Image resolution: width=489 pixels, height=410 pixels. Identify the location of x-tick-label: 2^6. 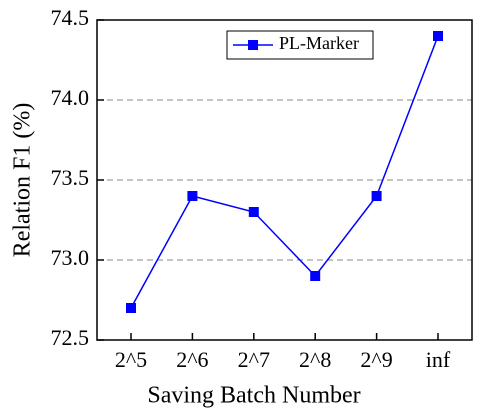
(192, 359).